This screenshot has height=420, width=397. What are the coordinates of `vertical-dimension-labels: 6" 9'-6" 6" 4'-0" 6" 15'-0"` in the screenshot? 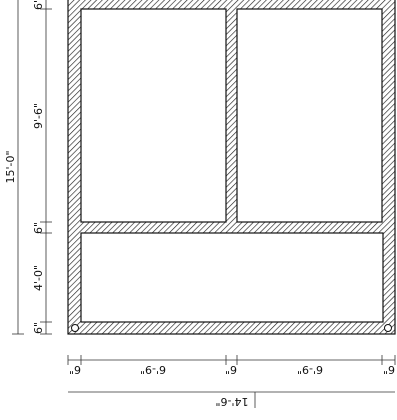 It's located at (24, 167).